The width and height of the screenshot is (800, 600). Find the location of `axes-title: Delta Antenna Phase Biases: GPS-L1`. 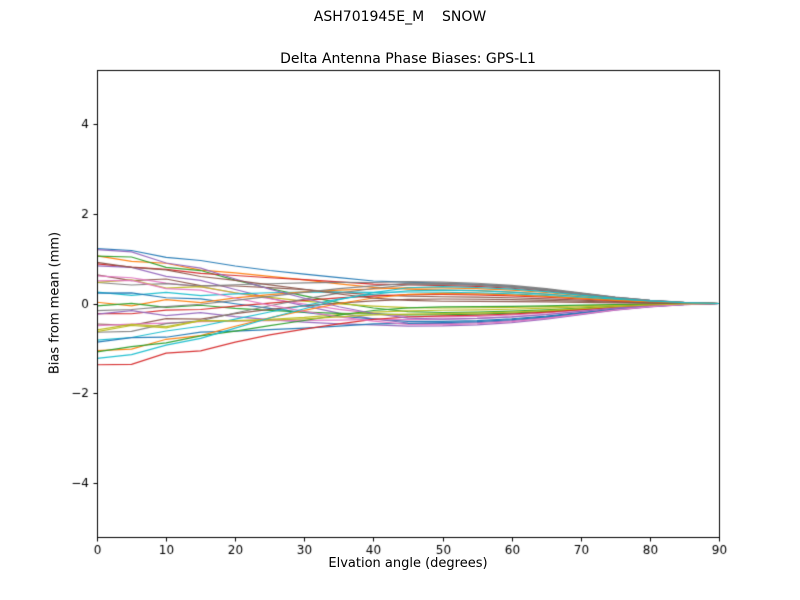

axes-title: Delta Antenna Phase Biases: GPS-L1 is located at coordinates (408, 59).